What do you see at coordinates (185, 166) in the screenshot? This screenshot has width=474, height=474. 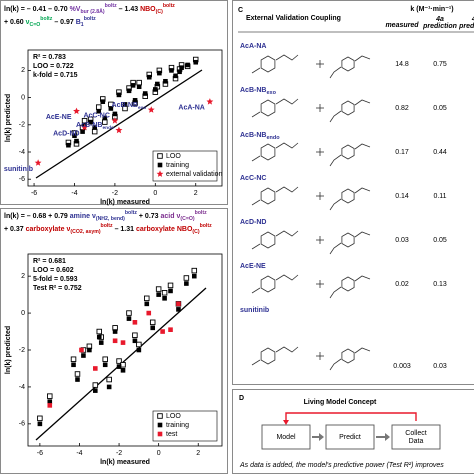 I see `legend-box` at bounding box center [185, 166].